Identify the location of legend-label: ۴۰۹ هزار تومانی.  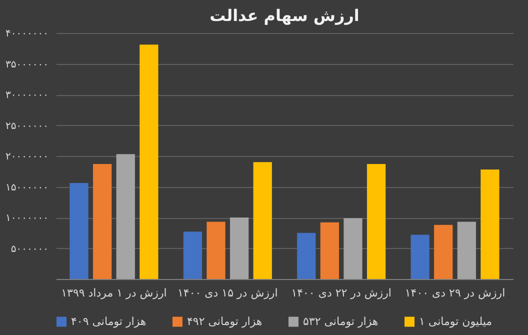
(108, 321).